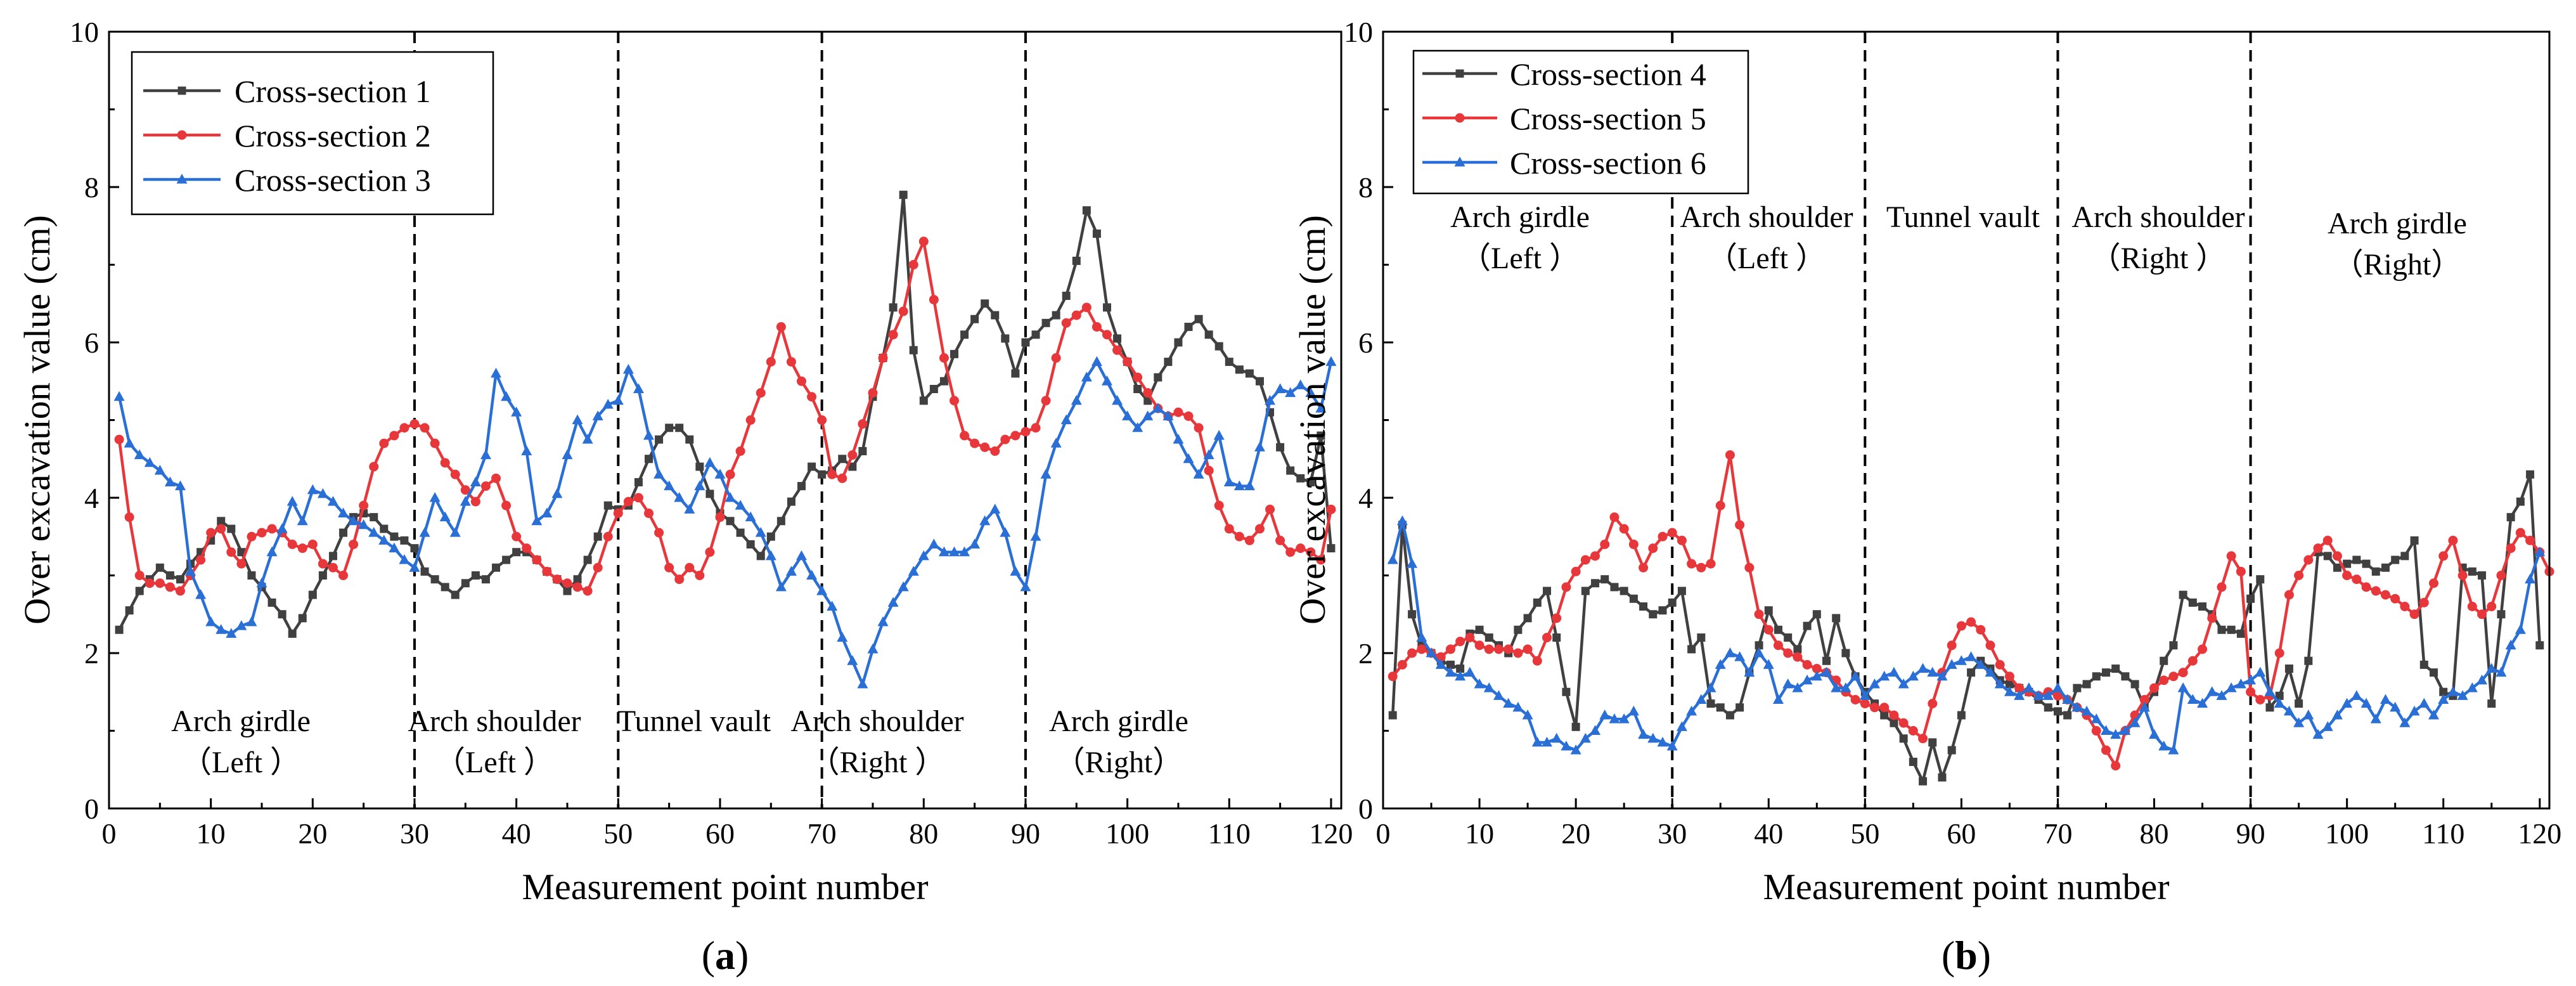 This screenshot has height=986, width=2576. What do you see at coordinates (312, 833) in the screenshot?
I see `panel-a-x-tick-label-20: 20` at bounding box center [312, 833].